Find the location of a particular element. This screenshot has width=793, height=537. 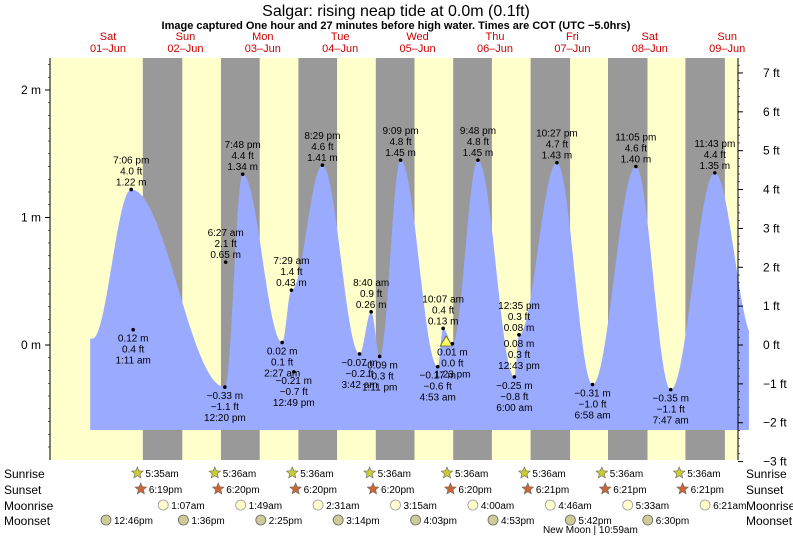

moonset-time: 4:03pm is located at coordinates (440, 521).